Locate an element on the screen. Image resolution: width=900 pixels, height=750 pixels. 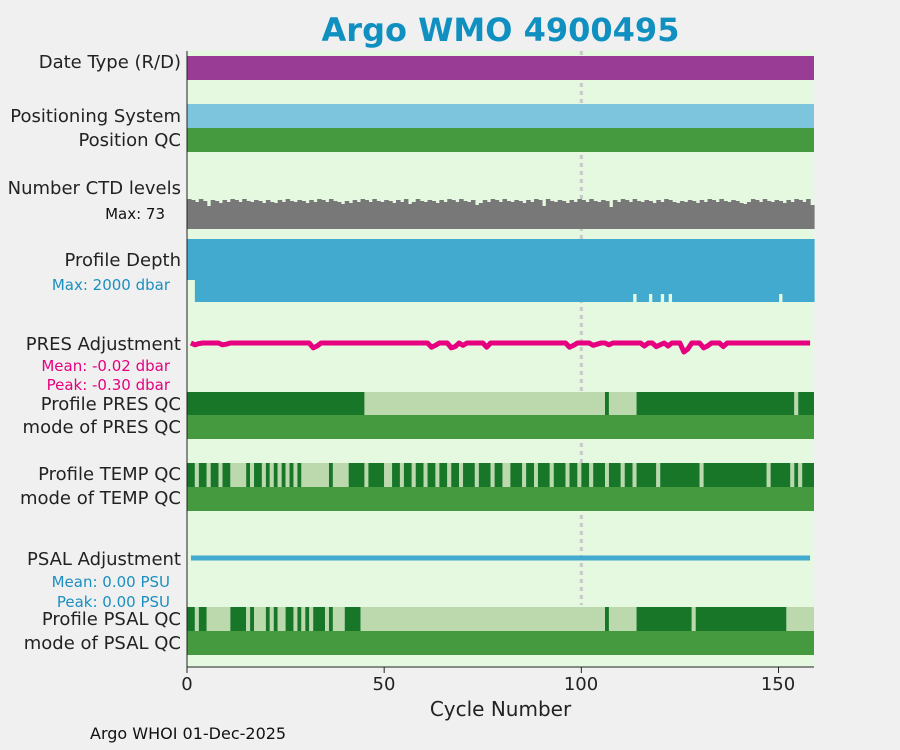
label-position-qc: Position QC is located at coordinates (129, 140).